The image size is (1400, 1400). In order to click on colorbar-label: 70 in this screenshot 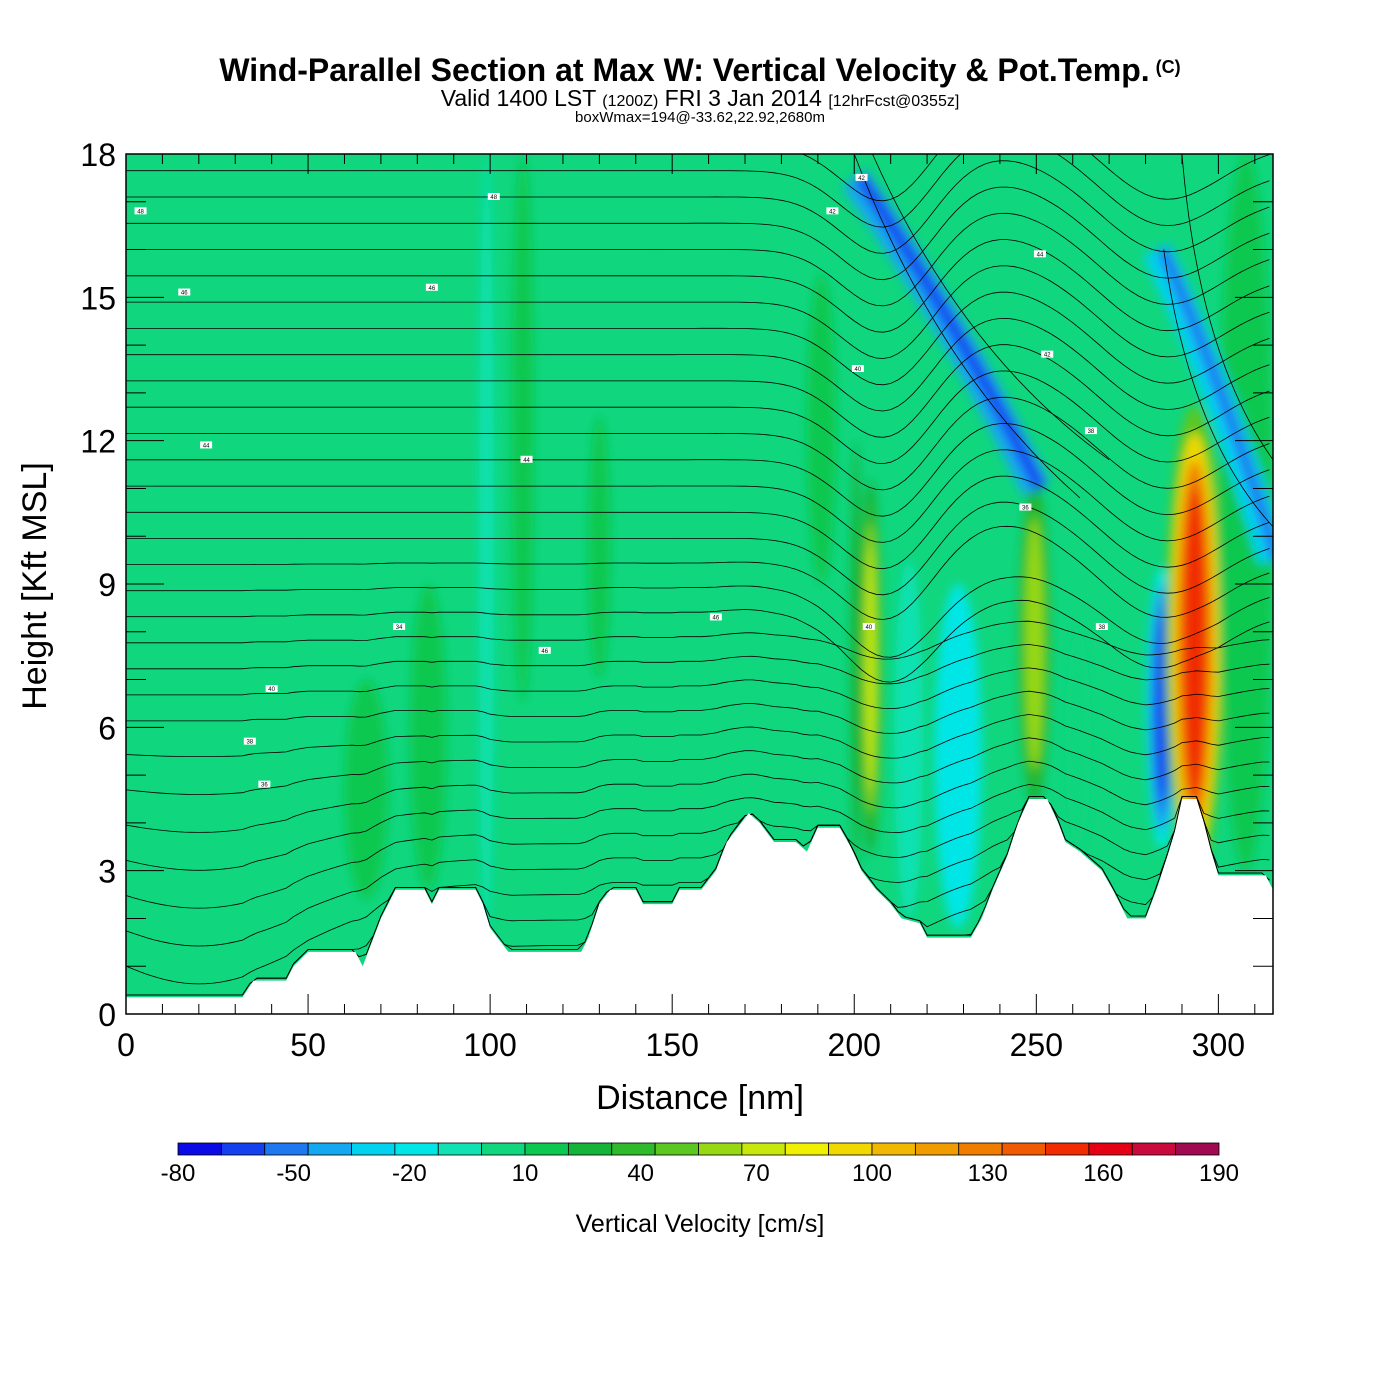, I will do `click(756, 1173)`.